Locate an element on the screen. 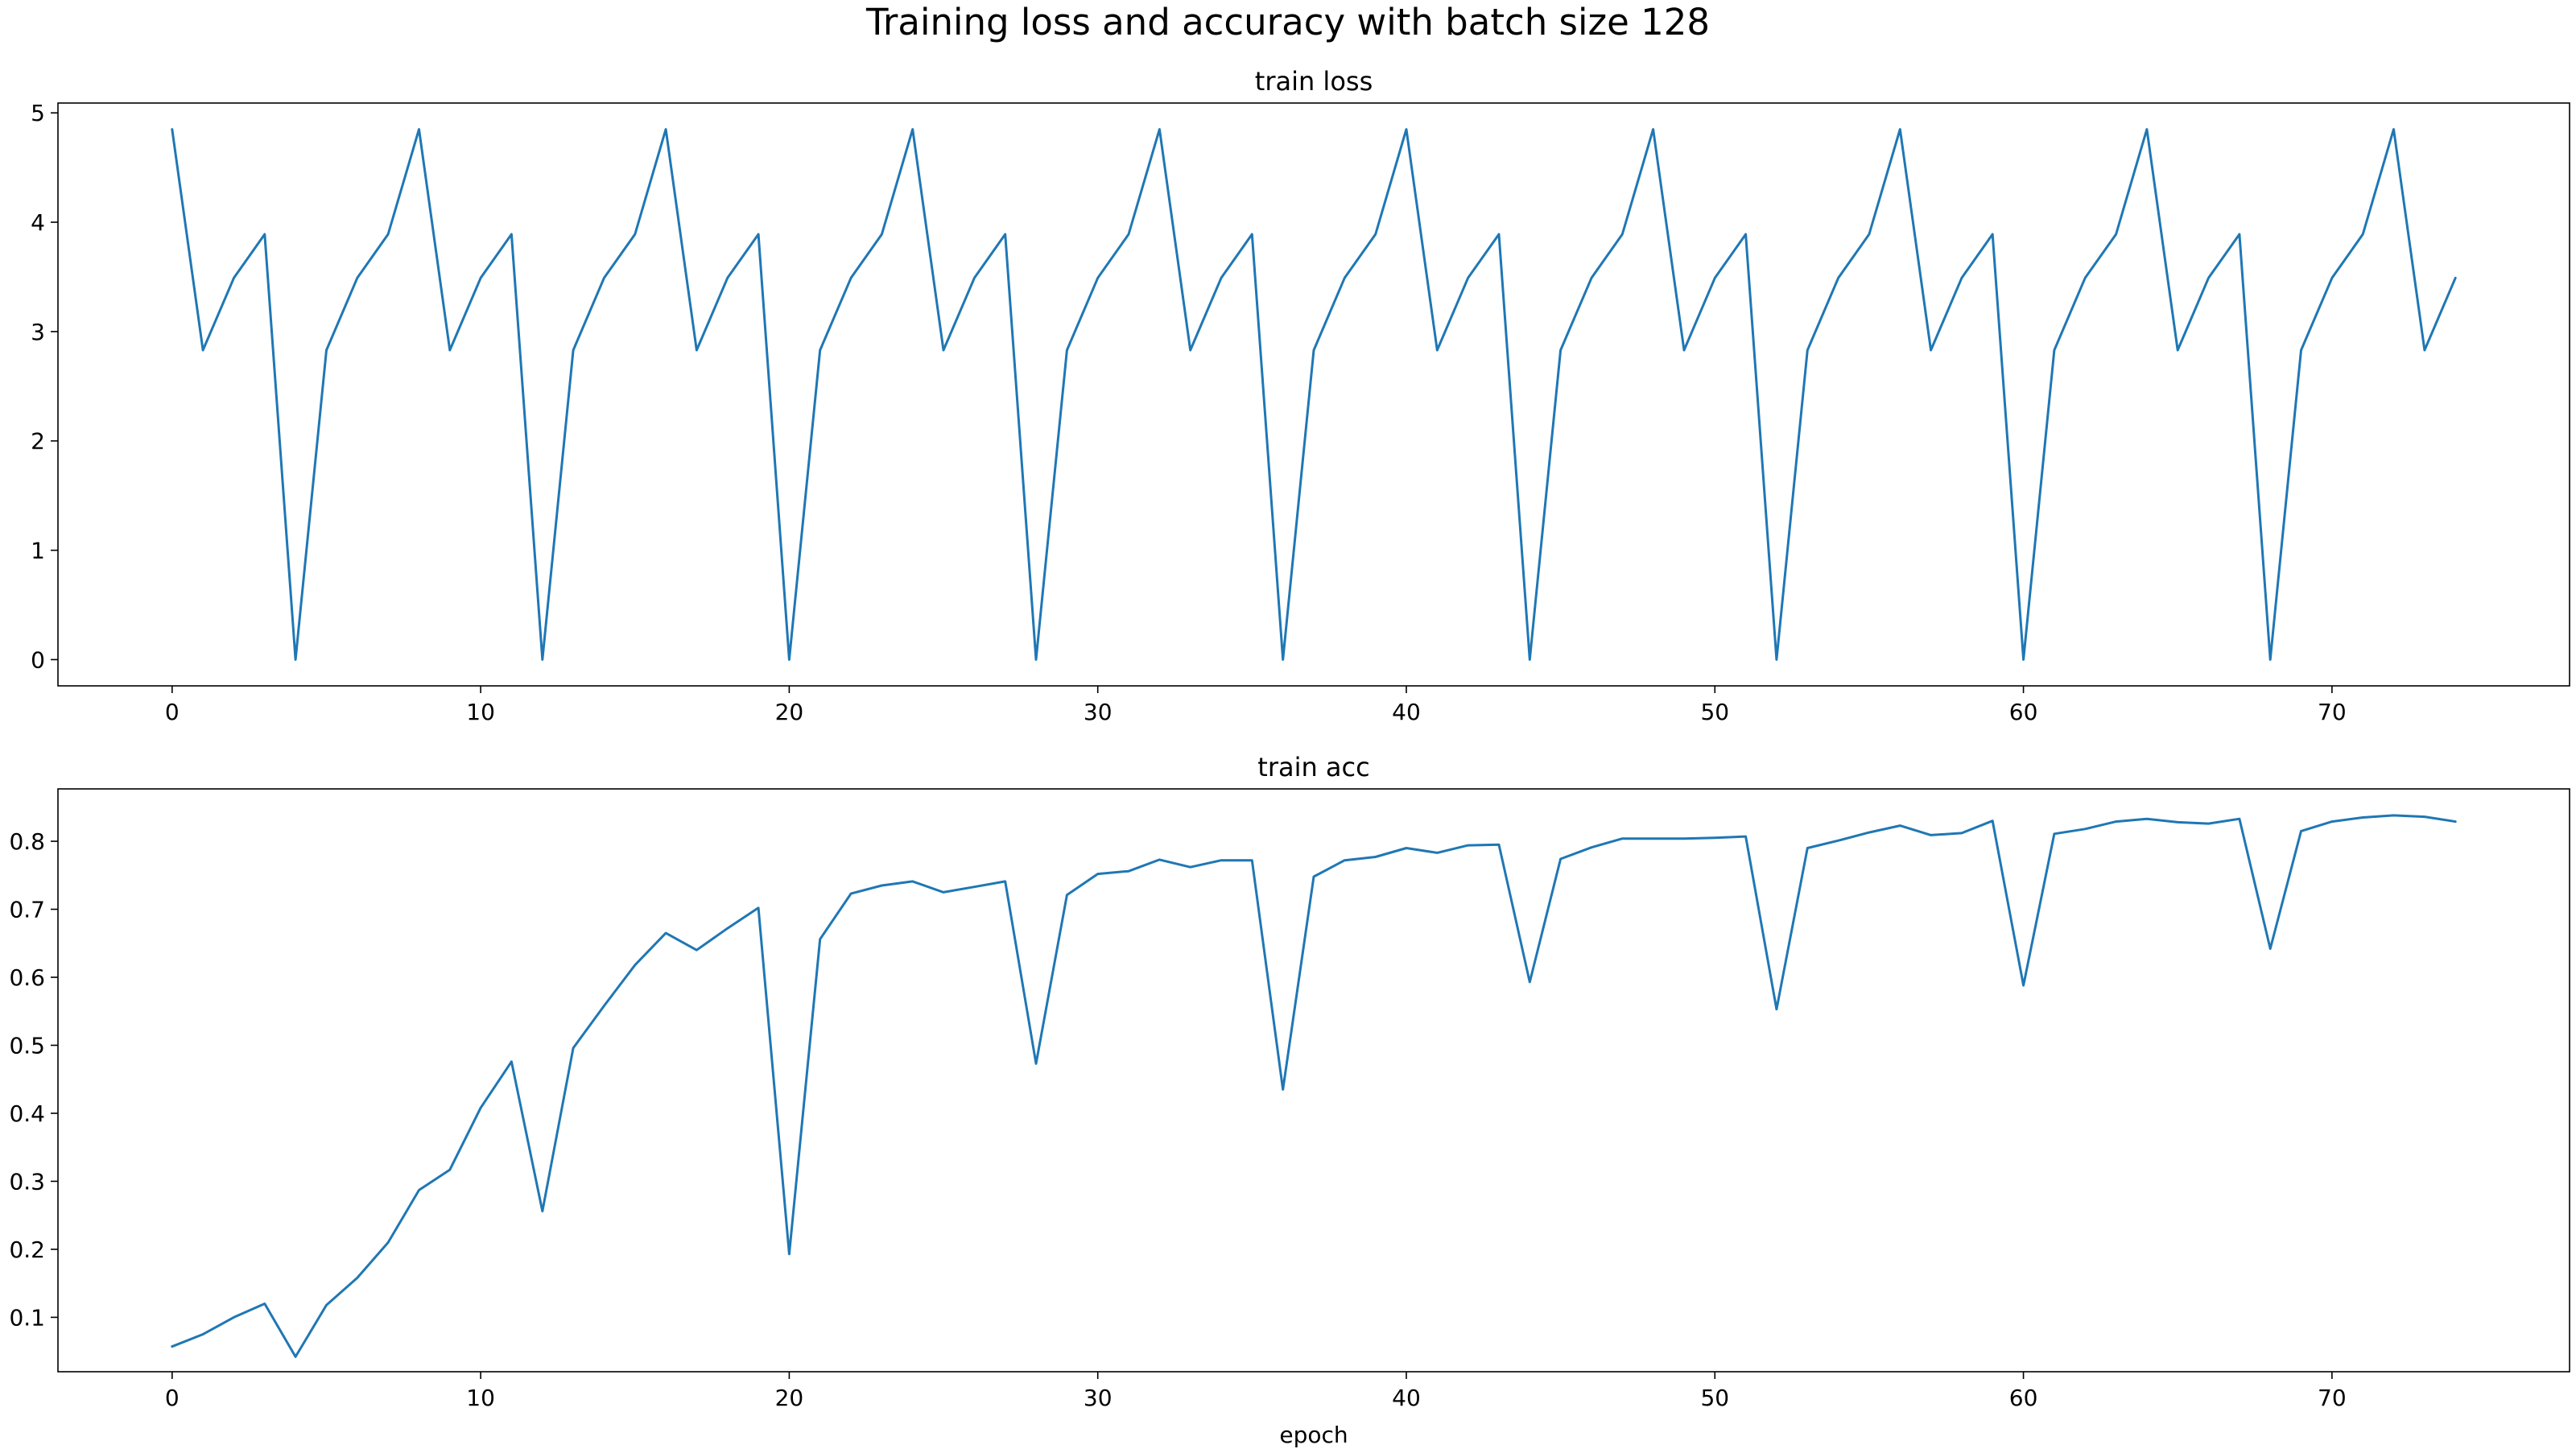 This screenshot has height=1449, width=2576. chart-2-xtick-label: 0 is located at coordinates (172, 1398).